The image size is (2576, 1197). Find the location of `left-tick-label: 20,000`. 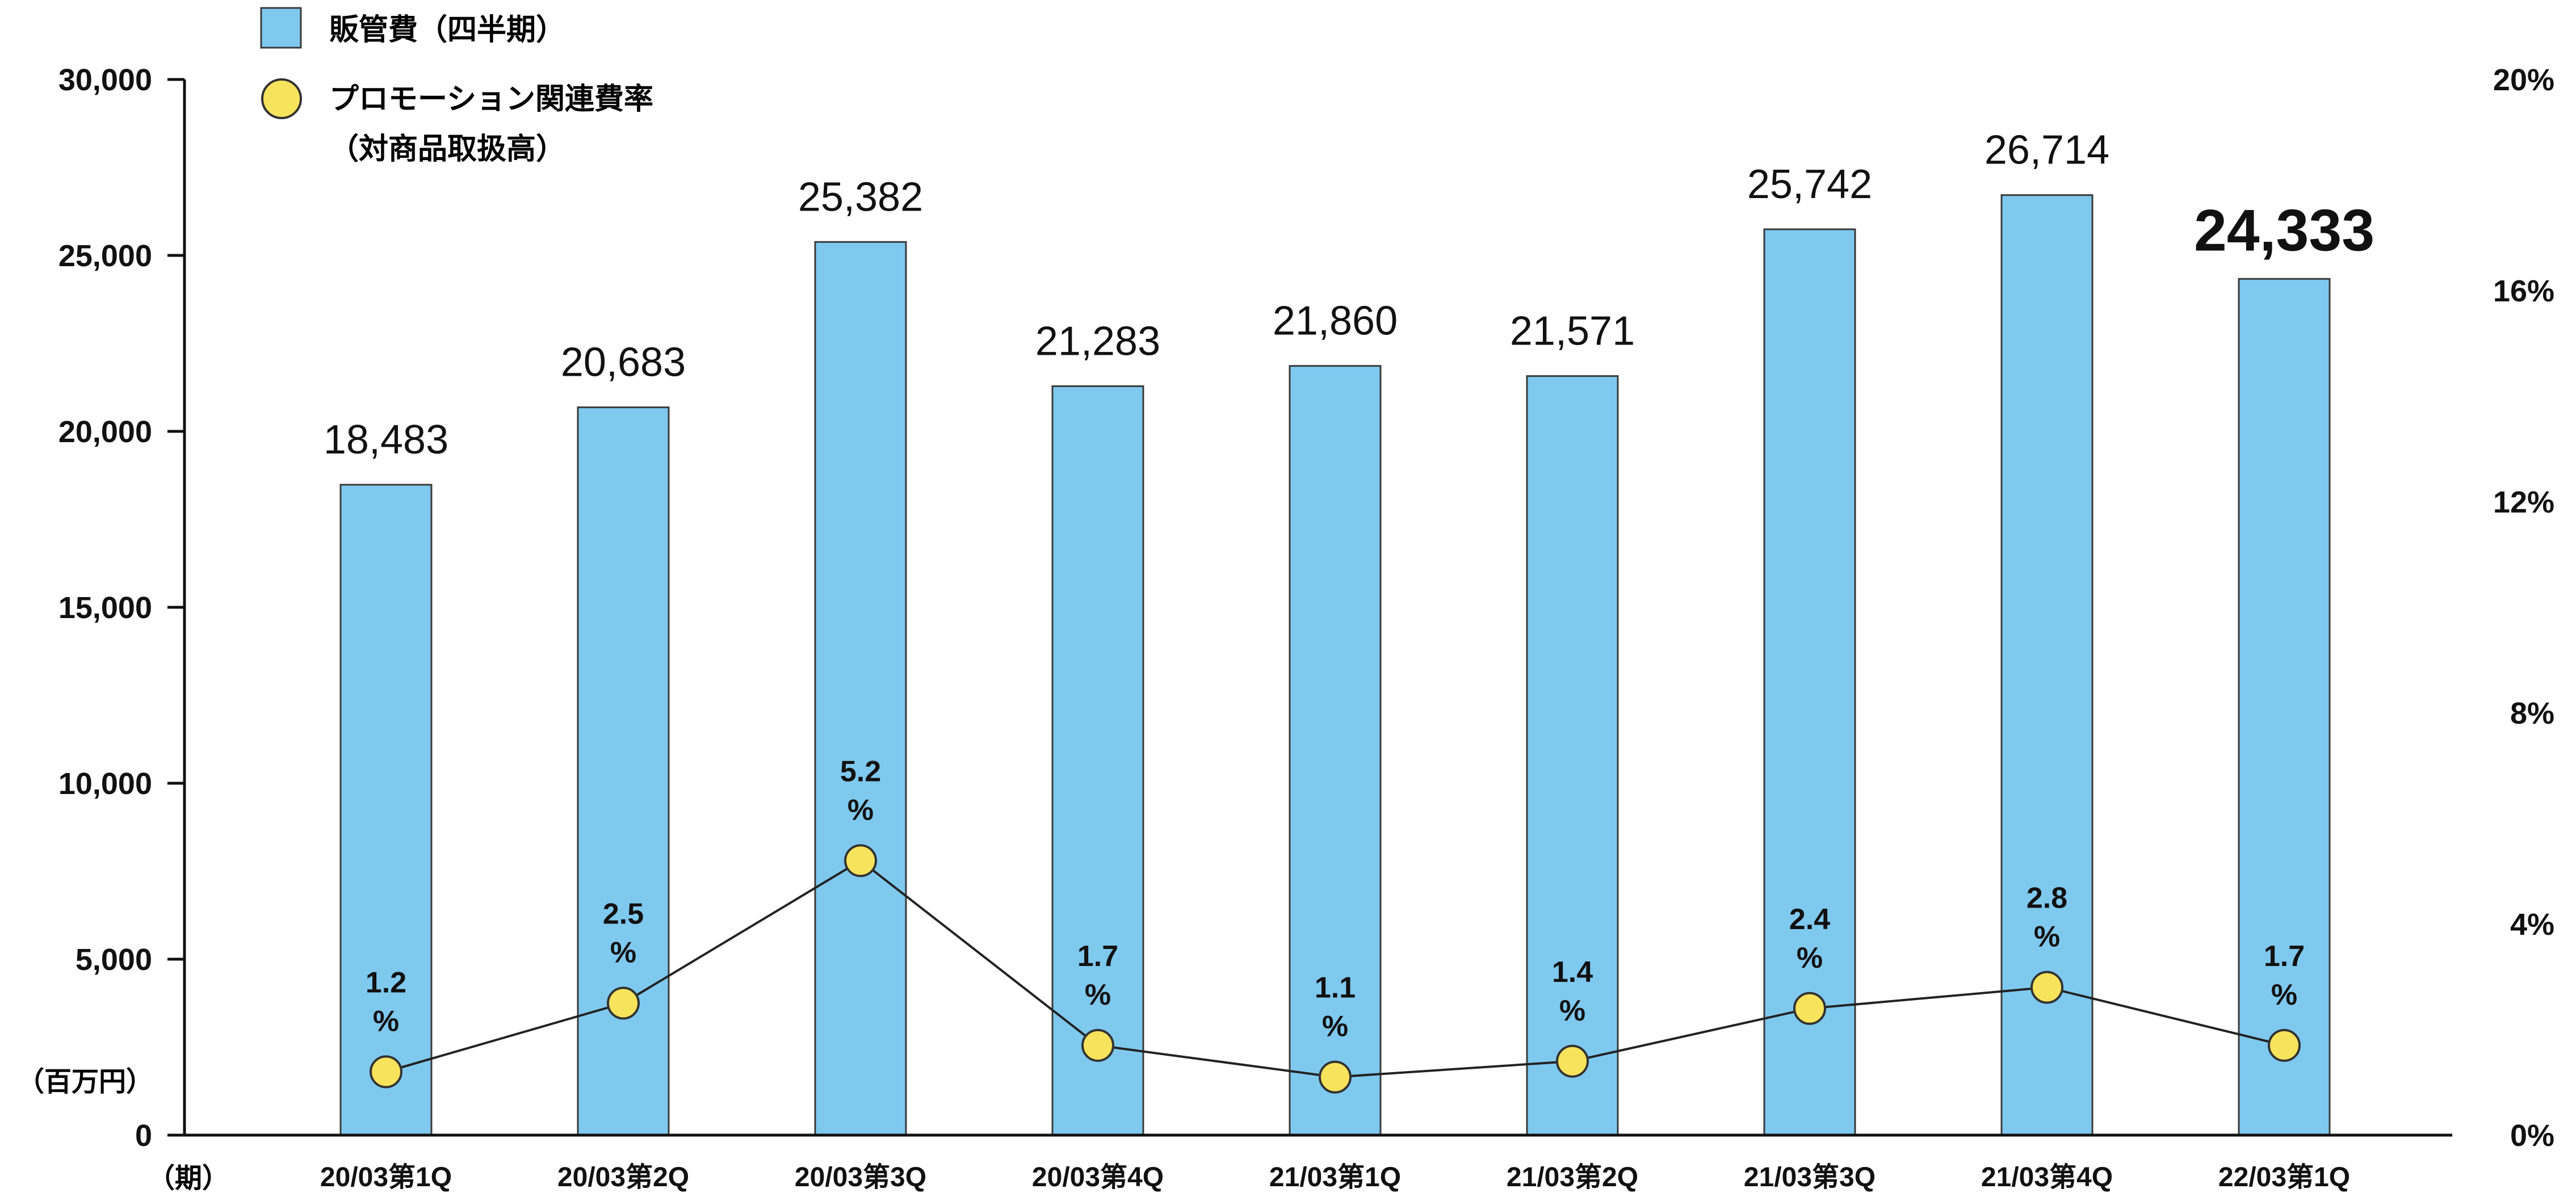

left-tick-label: 20,000 is located at coordinates (105, 432).